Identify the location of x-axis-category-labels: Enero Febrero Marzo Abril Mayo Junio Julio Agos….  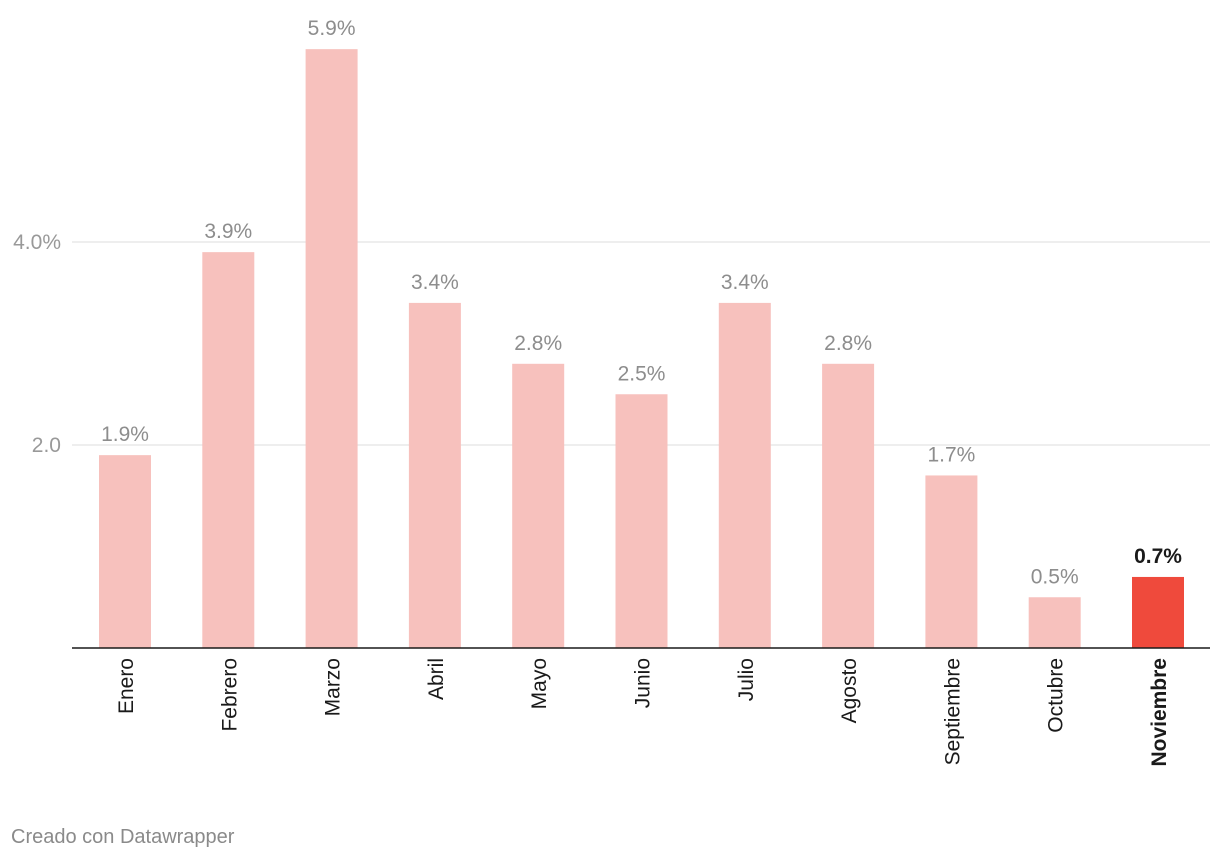
(643, 712).